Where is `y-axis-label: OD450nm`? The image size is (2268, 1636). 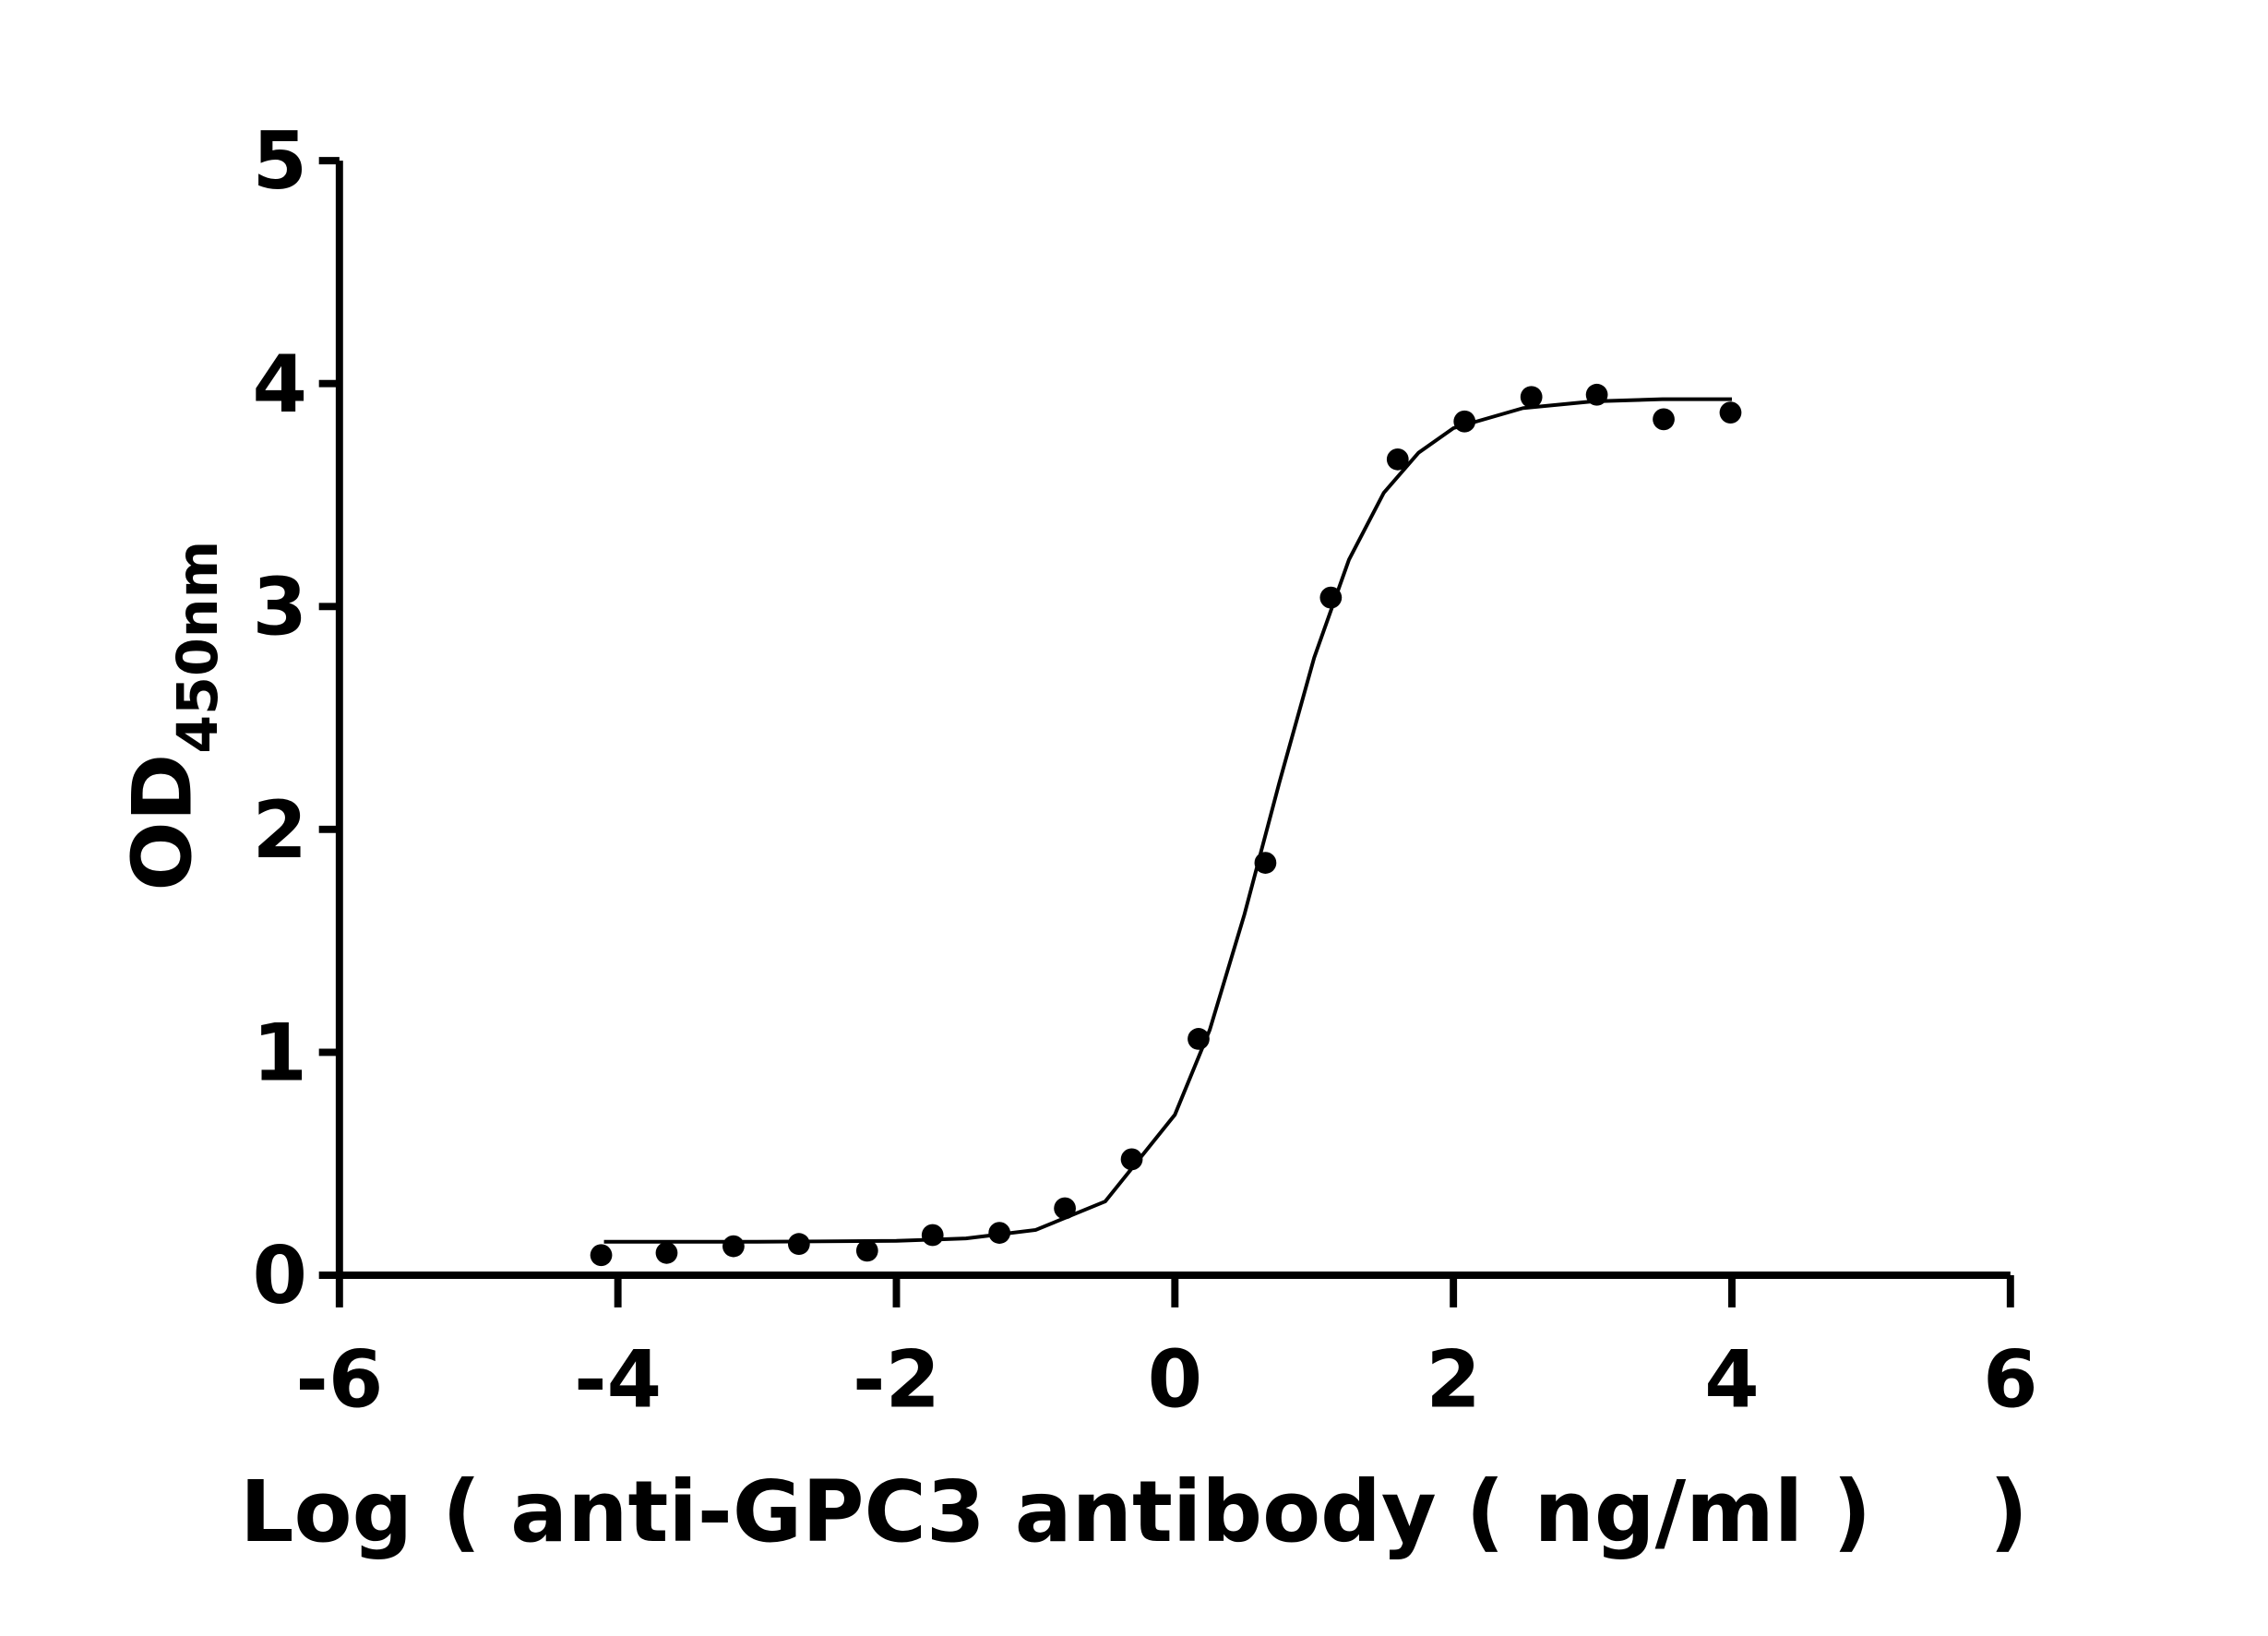
y-axis-label: OD450nm is located at coordinates (172, 716).